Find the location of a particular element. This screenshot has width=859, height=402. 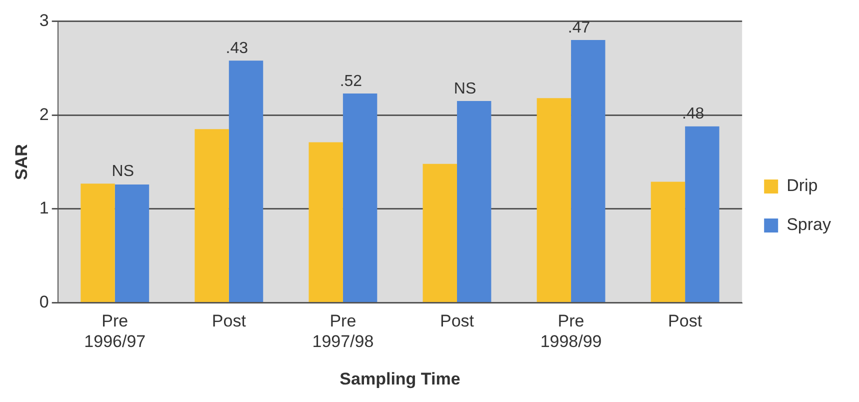

x-tick-label: Pre 1997/98 is located at coordinates (343, 332).